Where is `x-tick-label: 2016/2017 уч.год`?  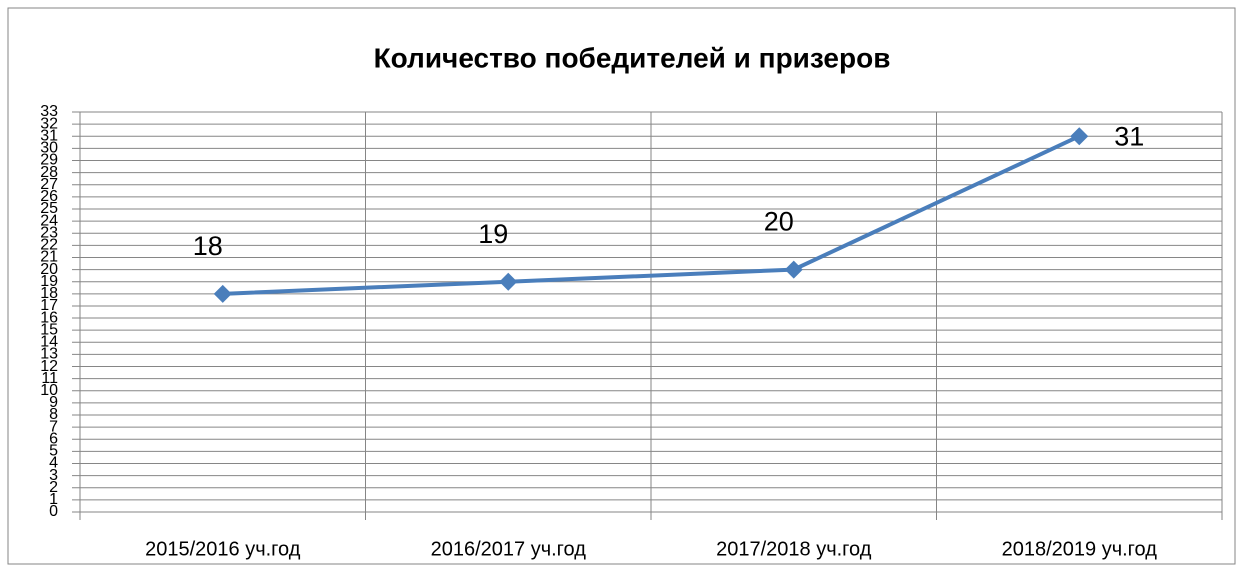 x-tick-label: 2016/2017 уч.год is located at coordinates (509, 549).